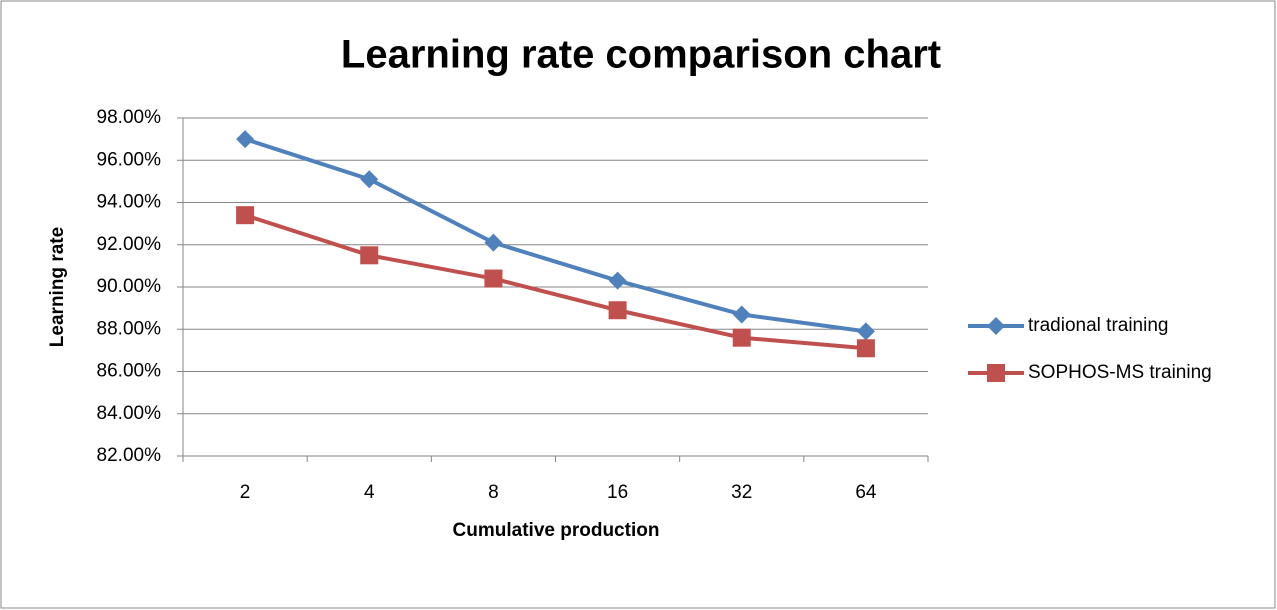 This screenshot has width=1277, height=610. Describe the element at coordinates (245, 492) in the screenshot. I see `x-tick-label: 2` at that location.